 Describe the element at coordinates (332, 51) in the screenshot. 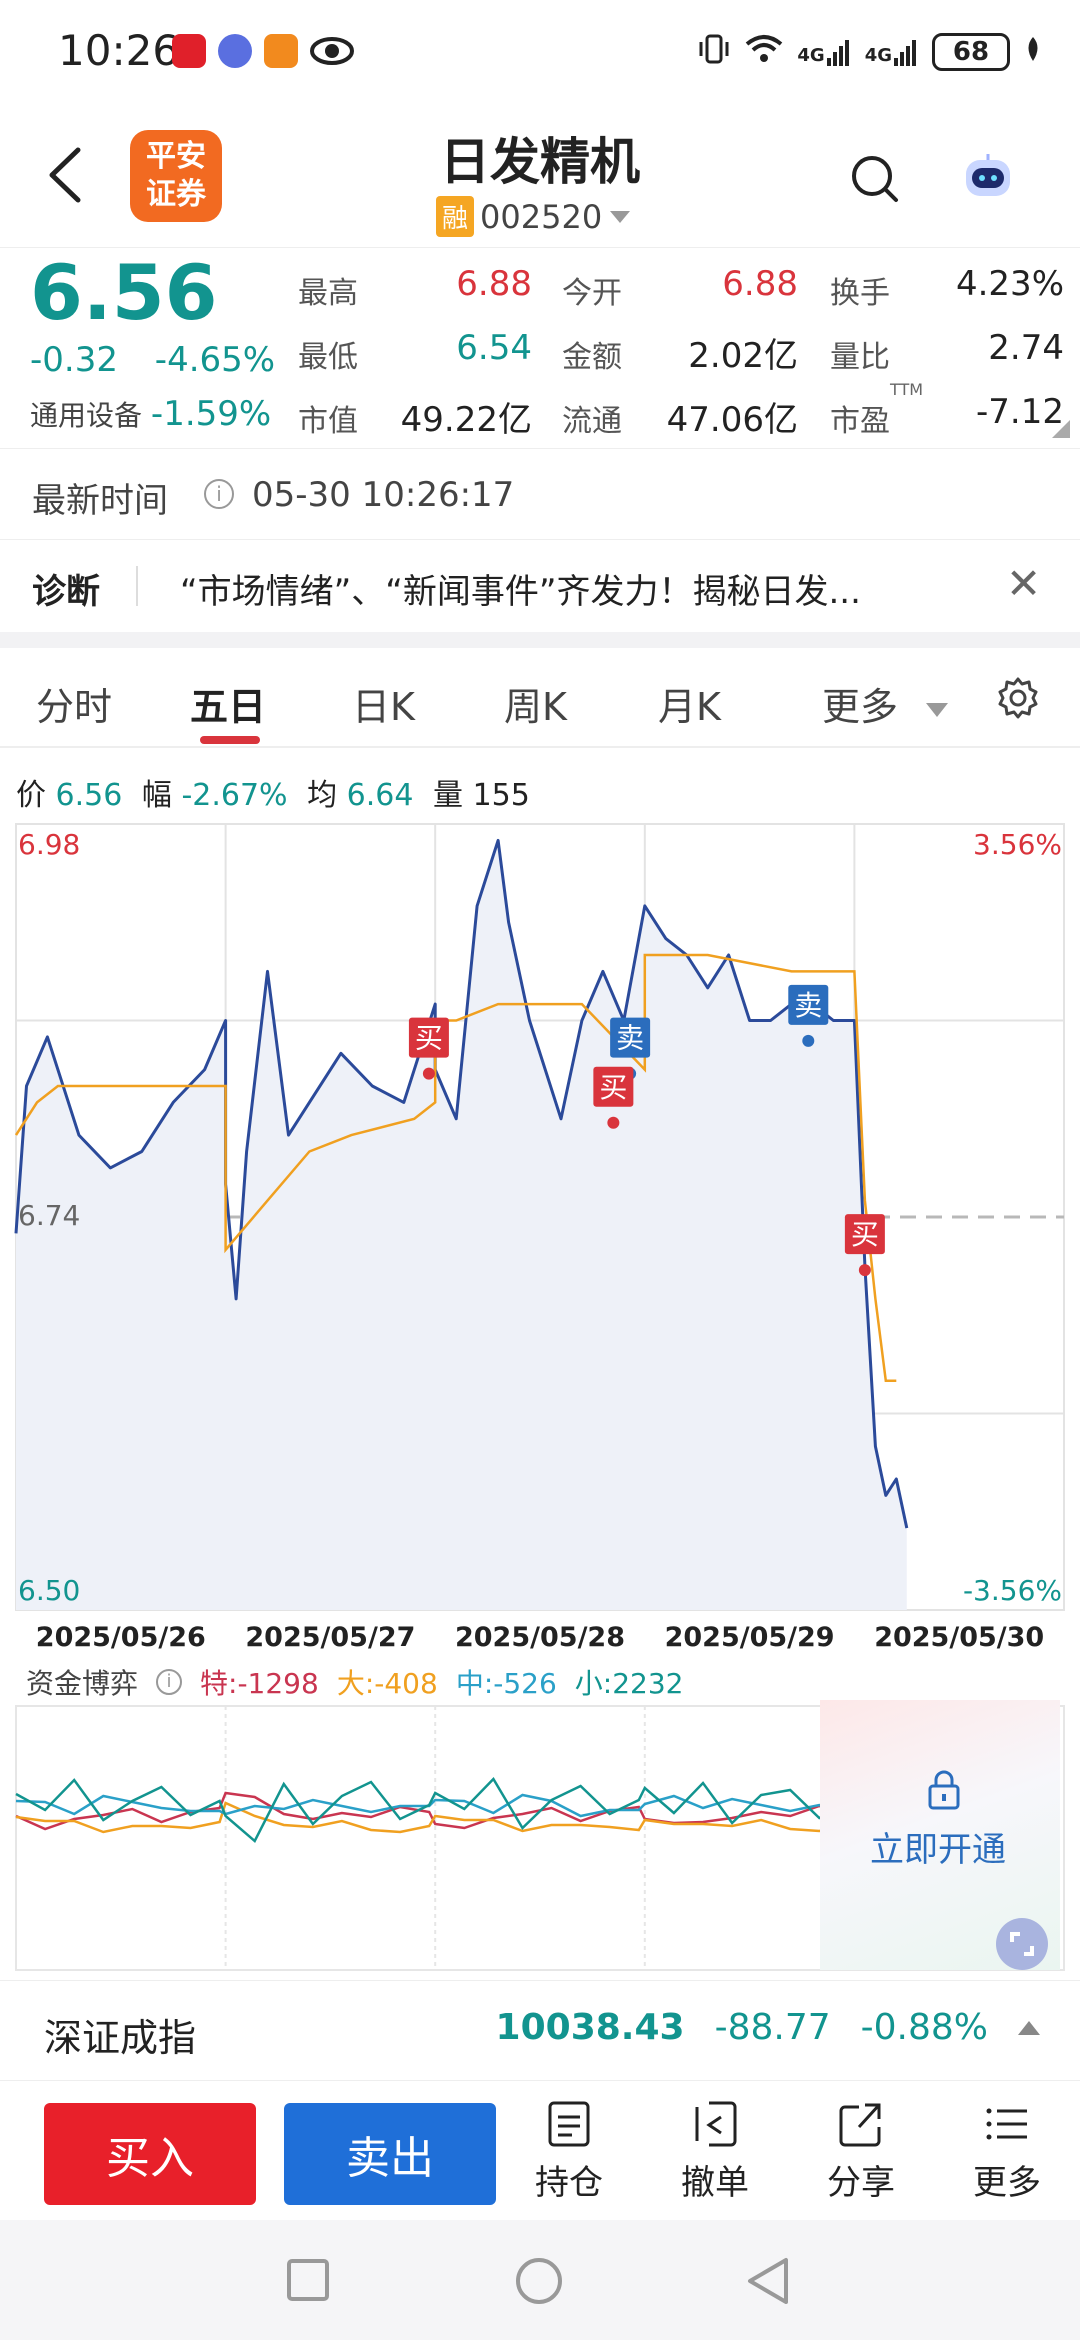

I see `eye-icon` at that location.